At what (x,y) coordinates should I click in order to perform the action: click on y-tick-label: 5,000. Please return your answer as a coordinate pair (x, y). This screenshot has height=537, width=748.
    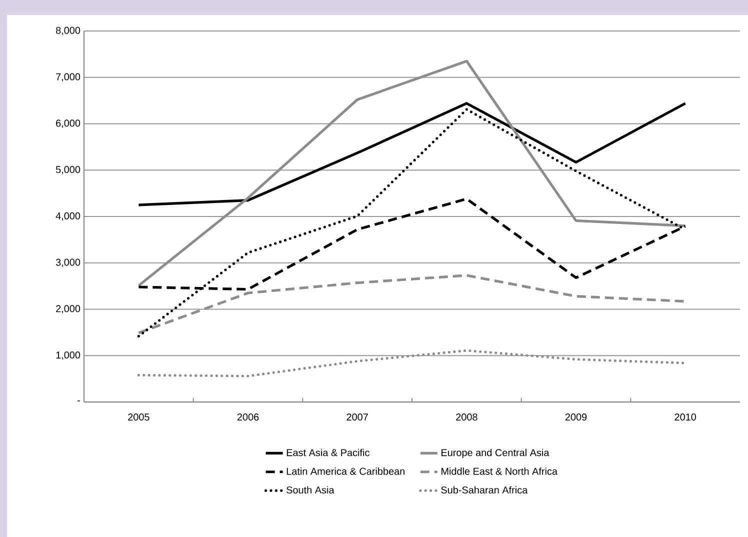
    Looking at the image, I should click on (68, 170).